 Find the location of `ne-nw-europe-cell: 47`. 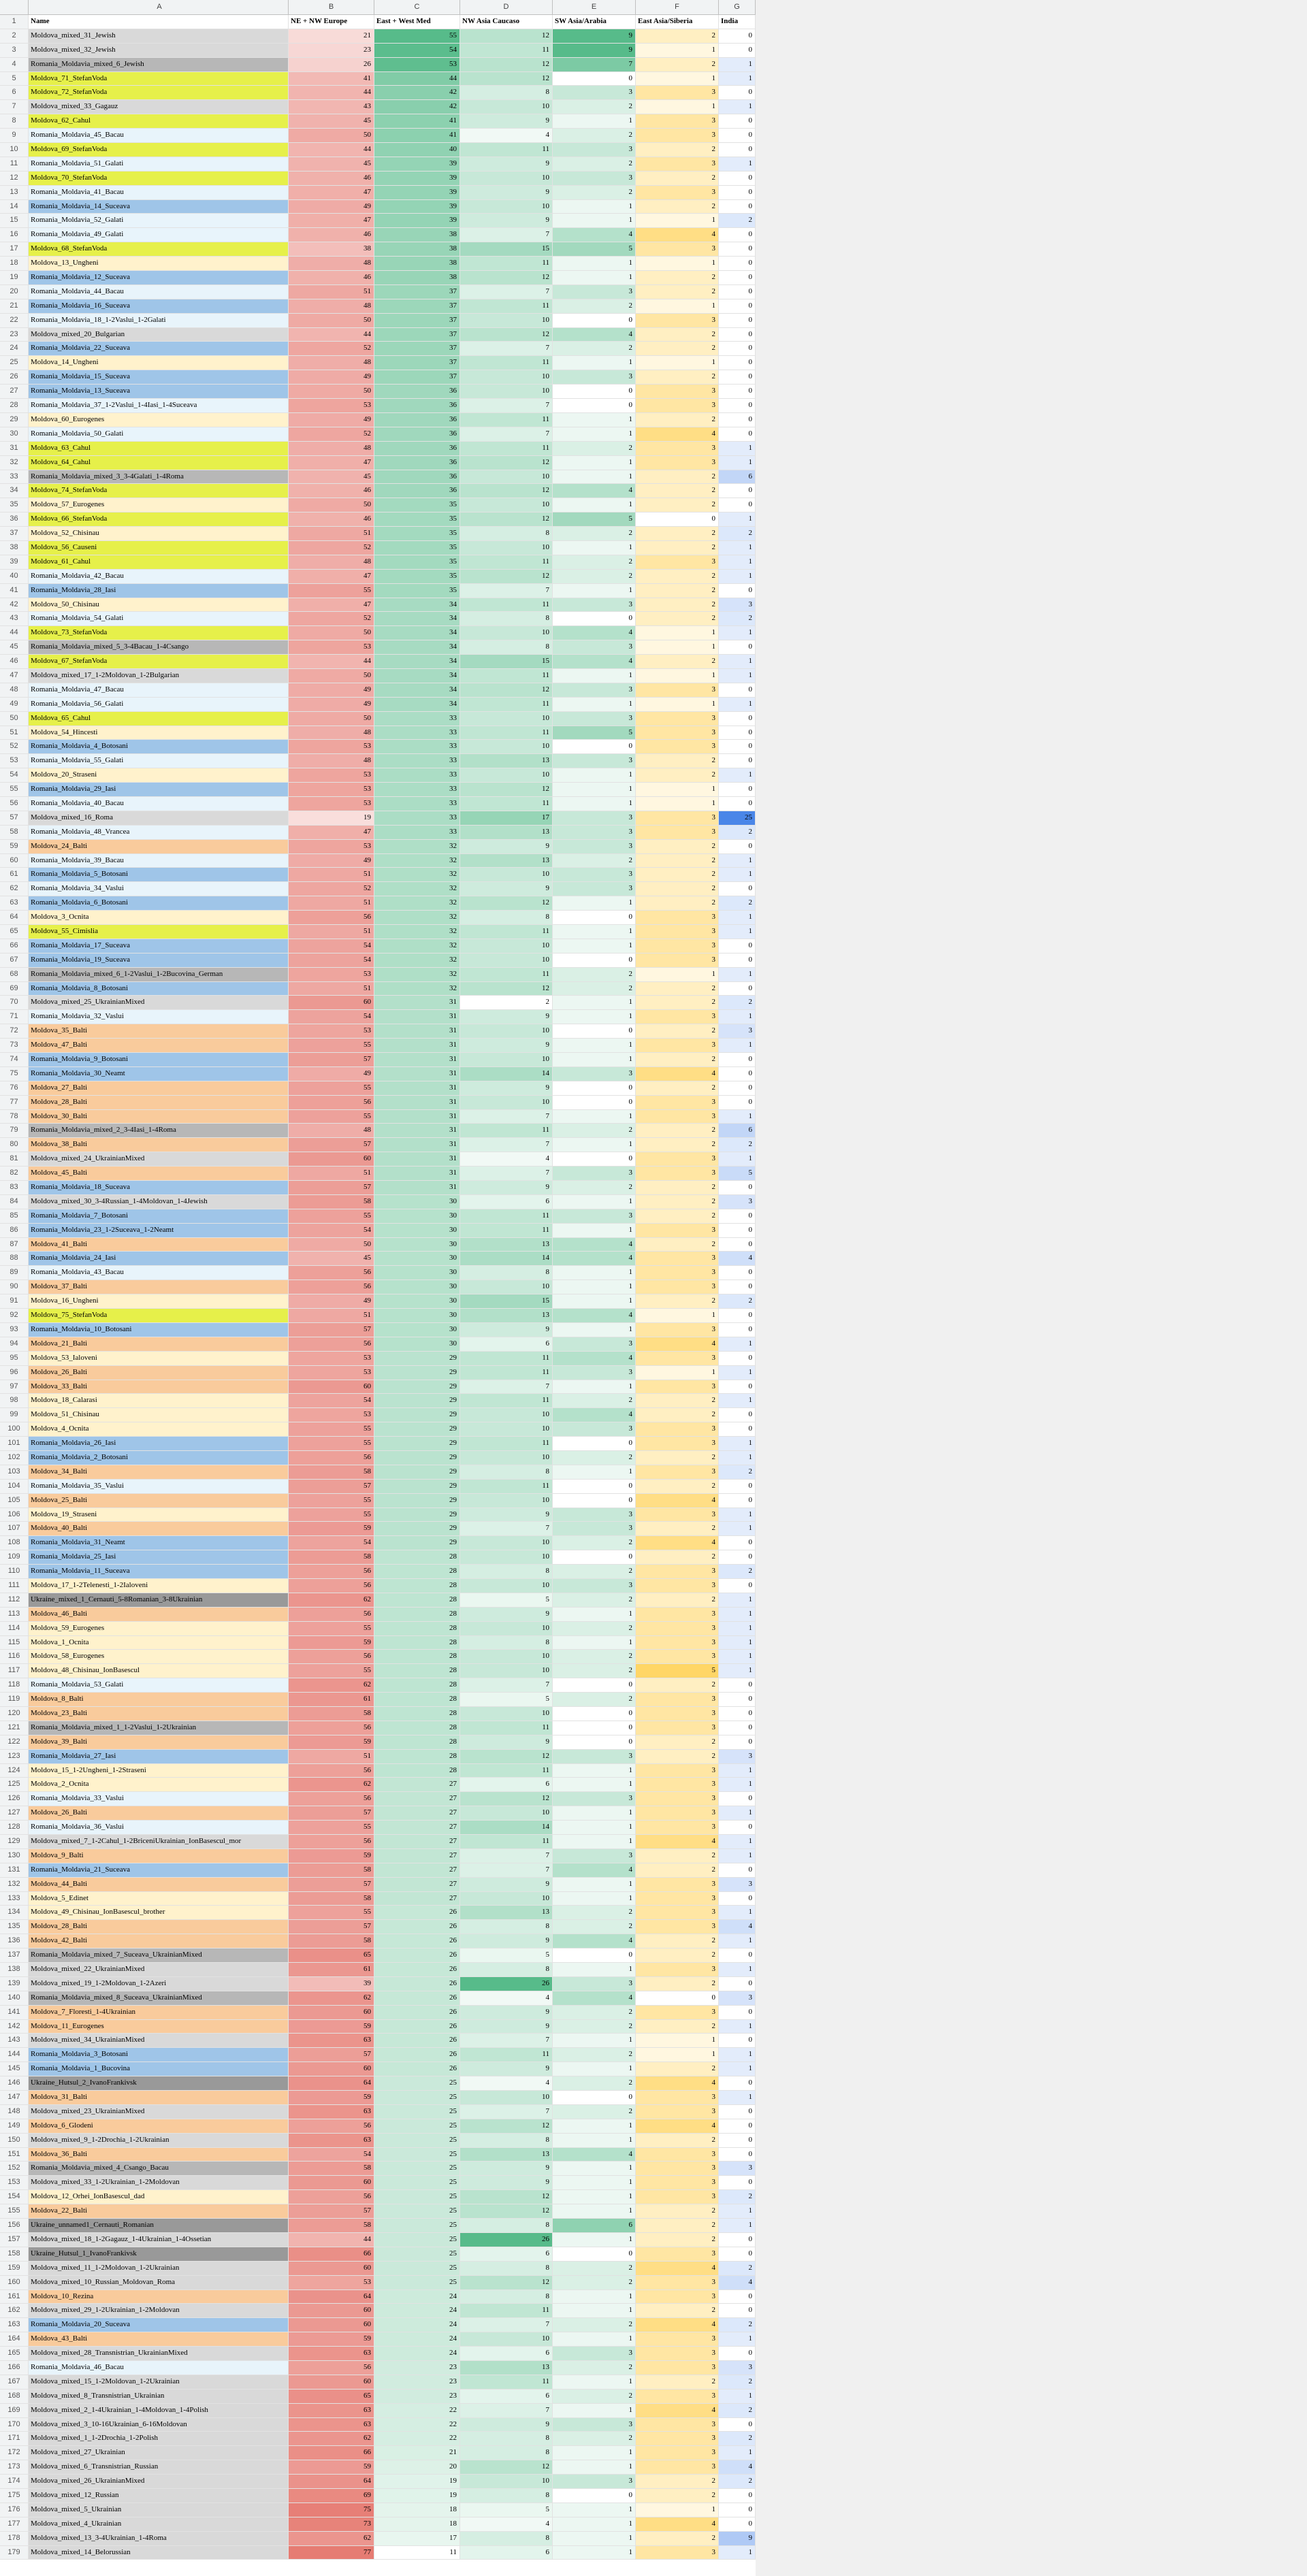

ne-nw-europe-cell: 47 is located at coordinates (332, 221).